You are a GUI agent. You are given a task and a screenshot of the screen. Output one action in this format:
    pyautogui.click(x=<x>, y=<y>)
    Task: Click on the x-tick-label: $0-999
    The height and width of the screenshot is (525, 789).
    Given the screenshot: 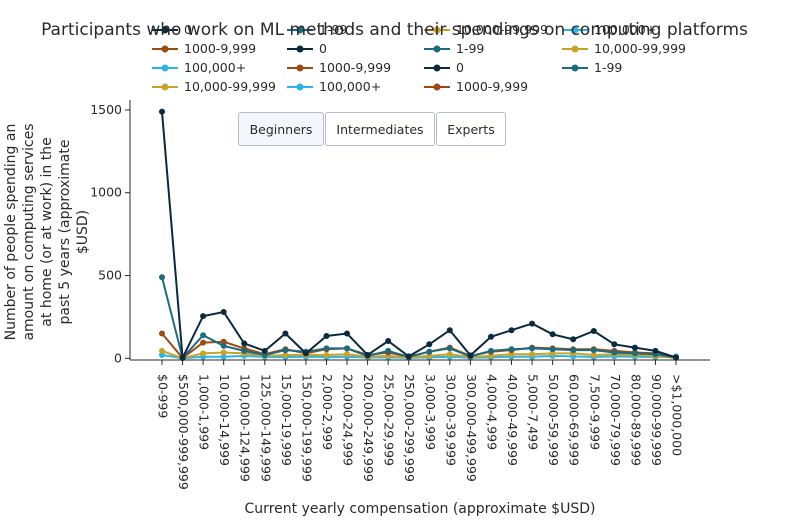 What is the action you would take?
    pyautogui.click(x=163, y=396)
    